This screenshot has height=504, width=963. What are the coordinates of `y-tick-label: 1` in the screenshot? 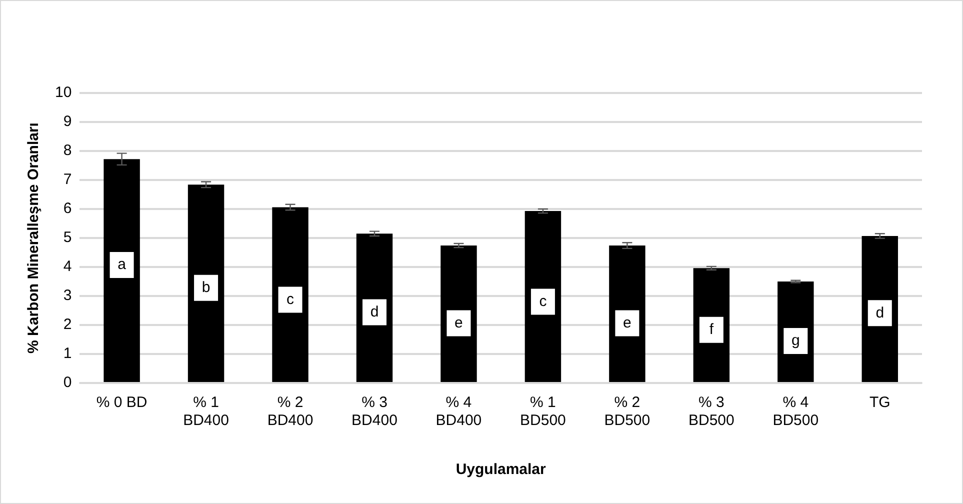 It's located at (67, 353).